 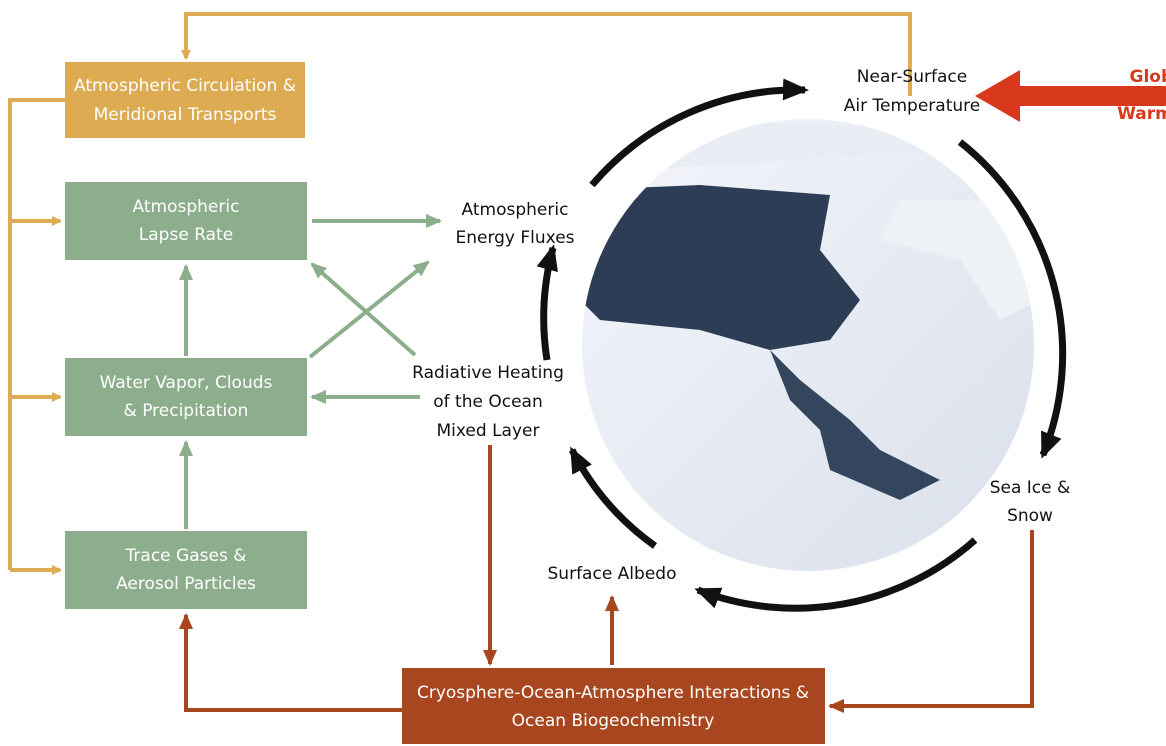 What do you see at coordinates (1070, 96) in the screenshot?
I see `global-warming-arrow` at bounding box center [1070, 96].